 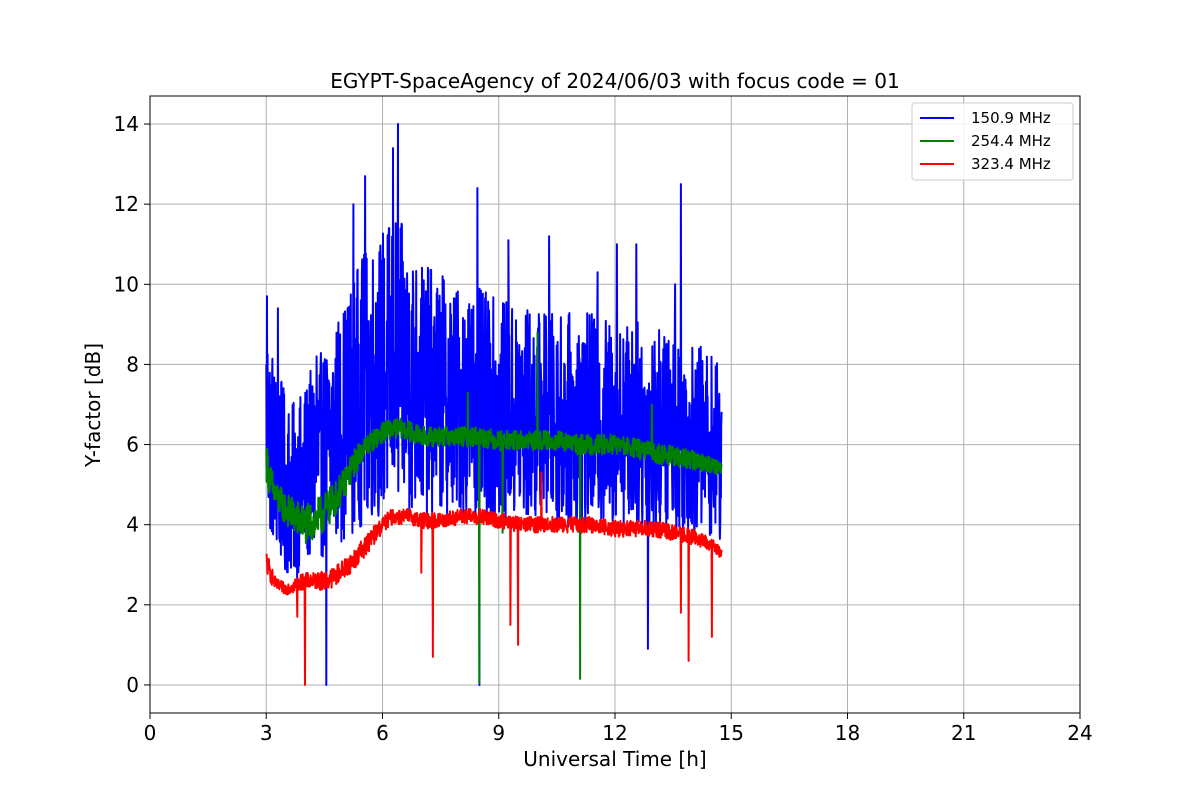 I want to click on legend-box, so click(x=992, y=141).